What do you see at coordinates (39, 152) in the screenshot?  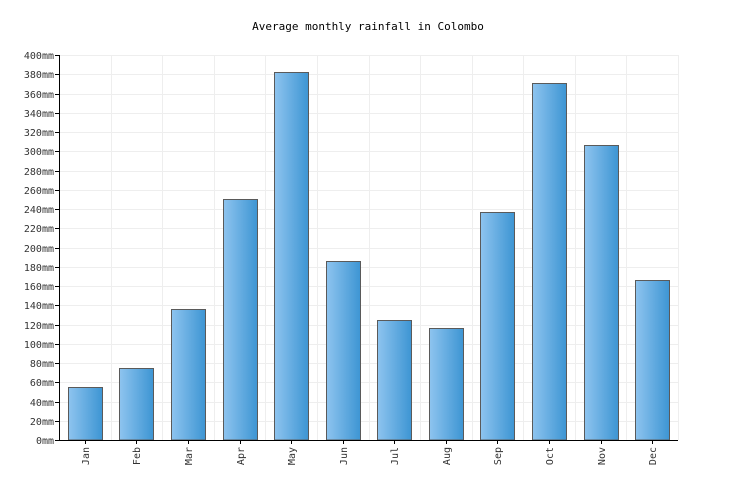 I see `y-tick-label: 300mm` at bounding box center [39, 152].